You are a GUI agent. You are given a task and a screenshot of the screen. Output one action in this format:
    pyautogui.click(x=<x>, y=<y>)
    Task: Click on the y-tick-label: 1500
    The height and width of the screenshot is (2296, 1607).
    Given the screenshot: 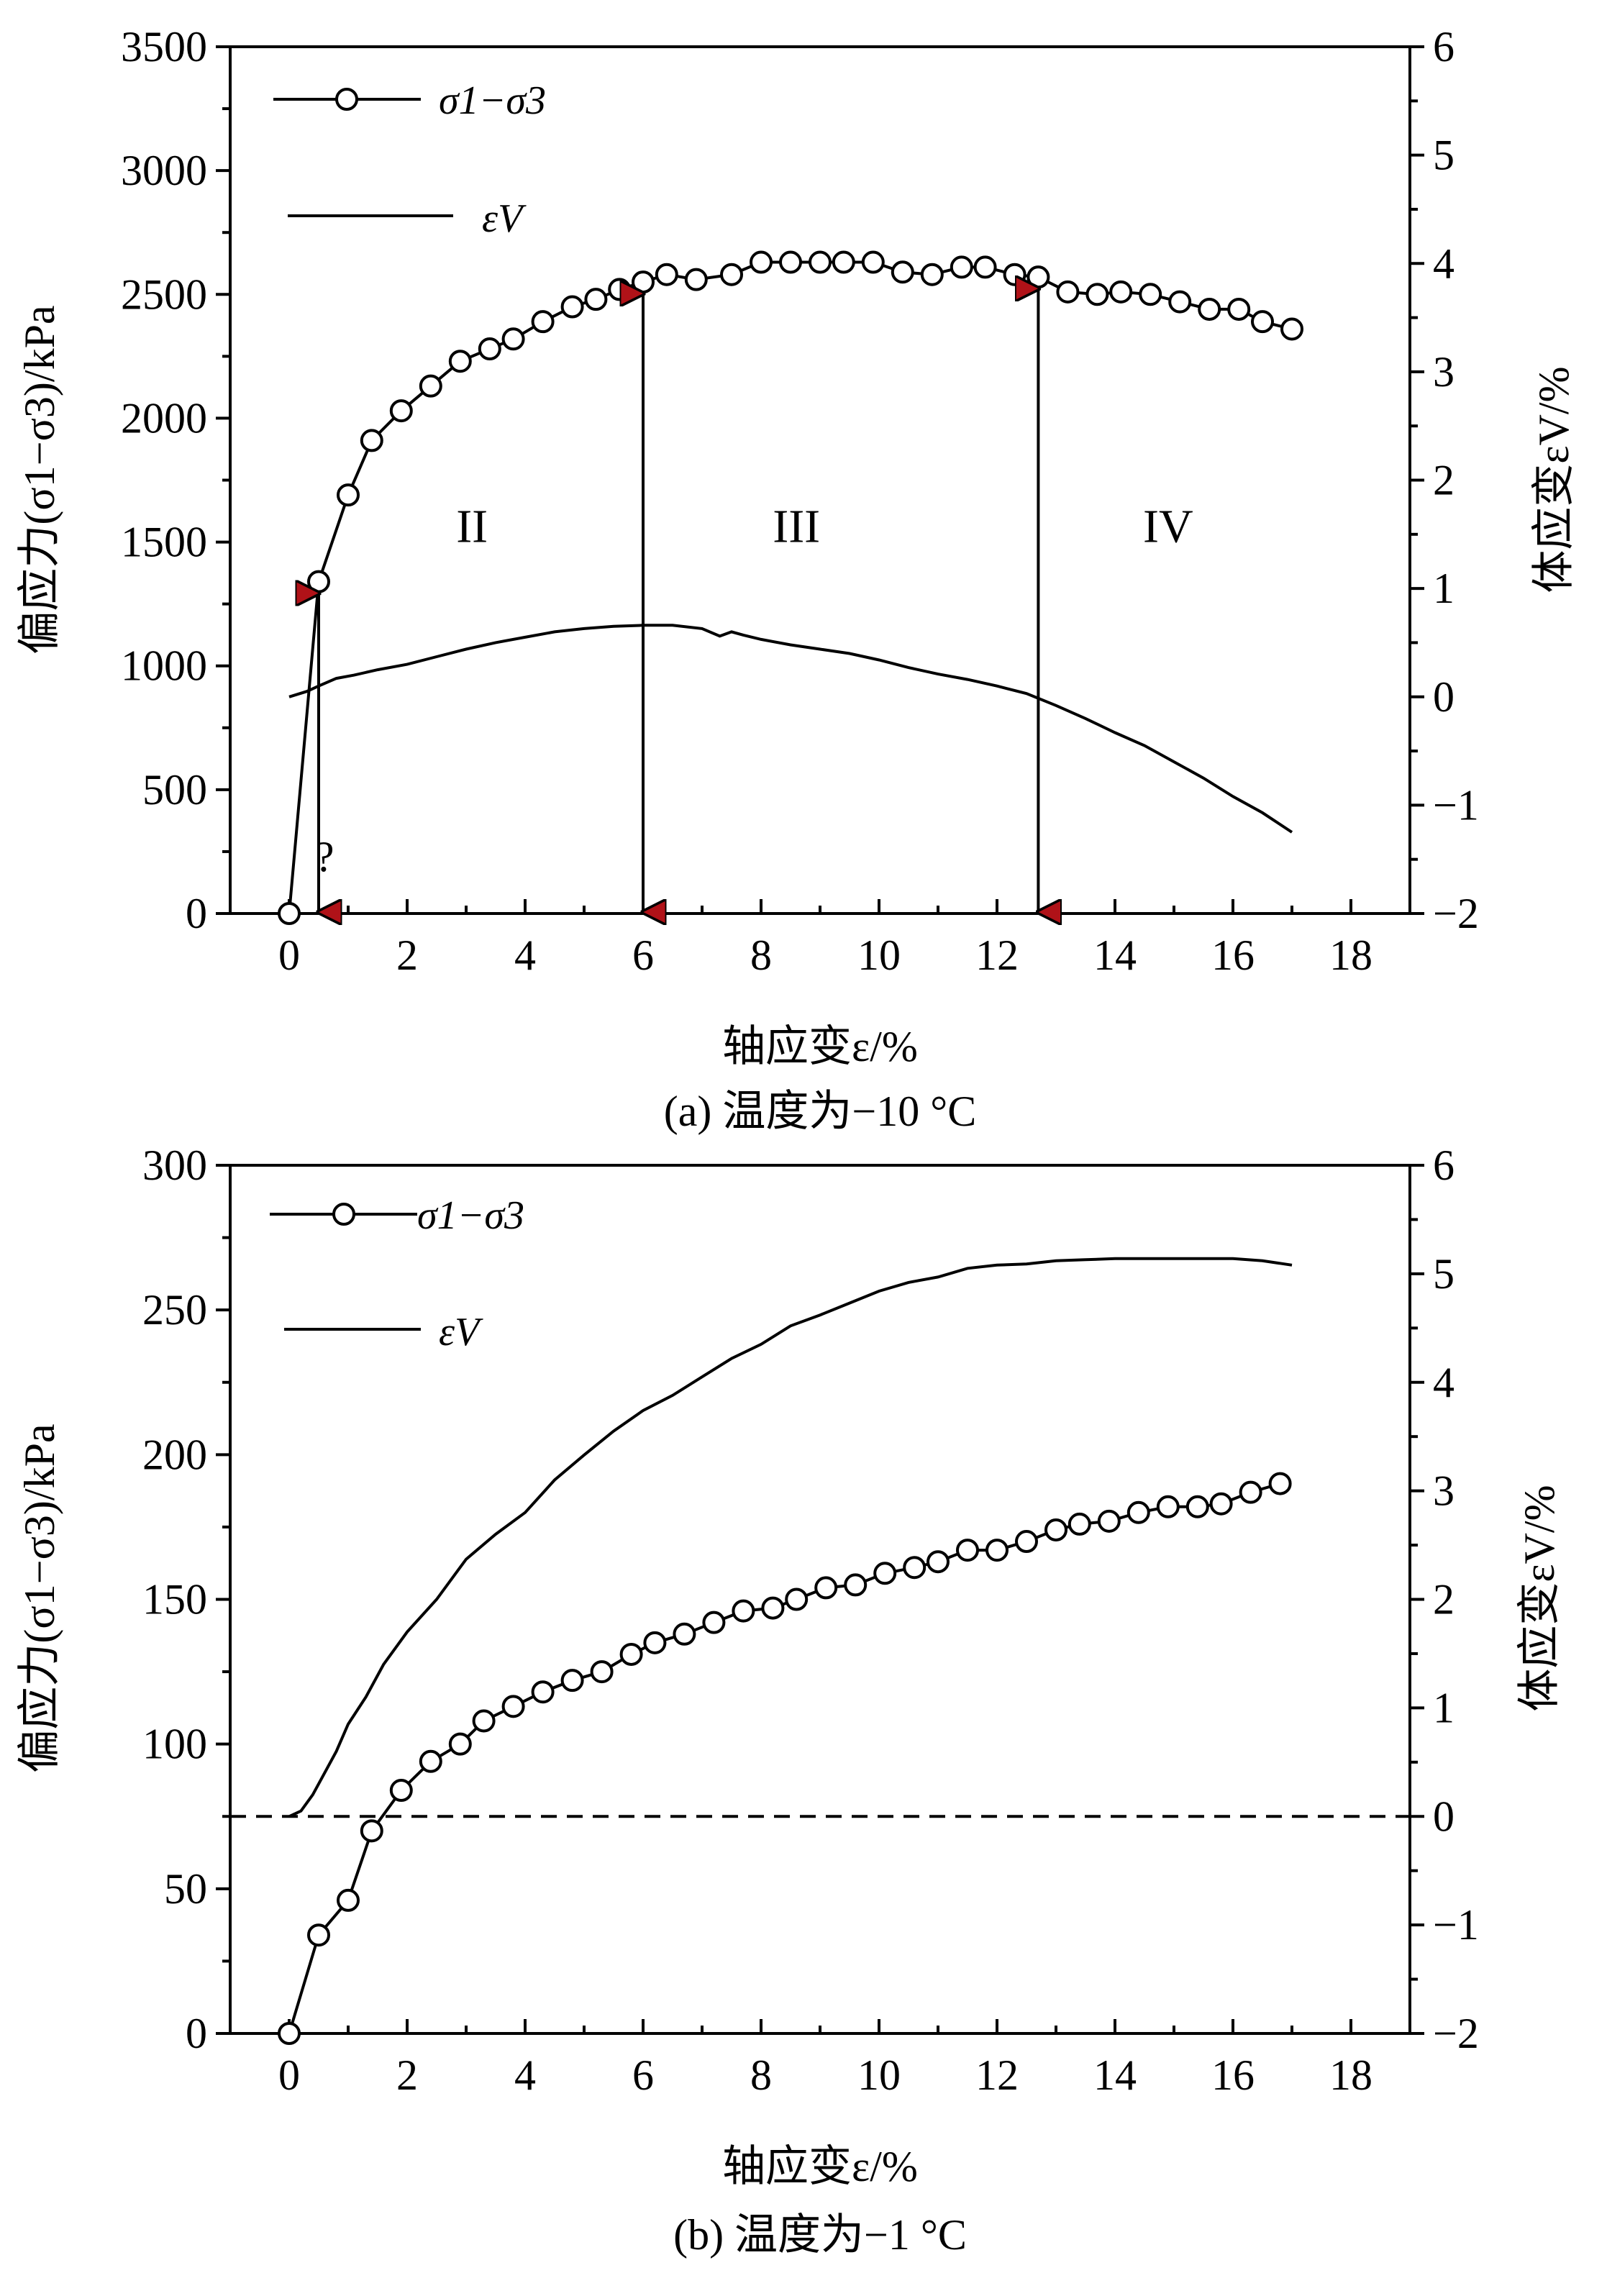 What is the action you would take?
    pyautogui.click(x=164, y=542)
    